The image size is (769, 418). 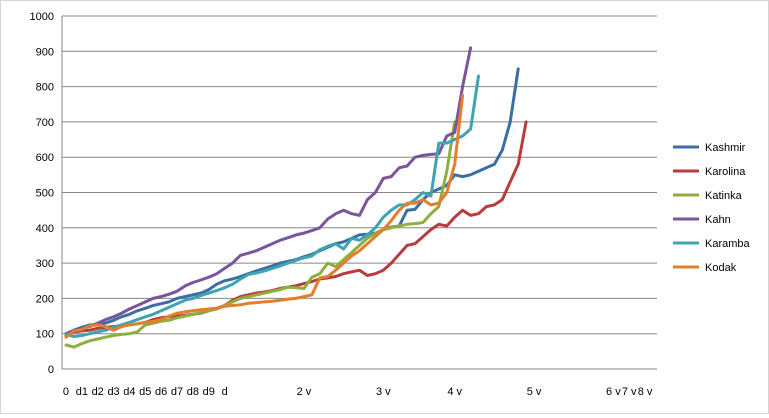 I want to click on x-tick-label: d4, so click(x=129, y=392).